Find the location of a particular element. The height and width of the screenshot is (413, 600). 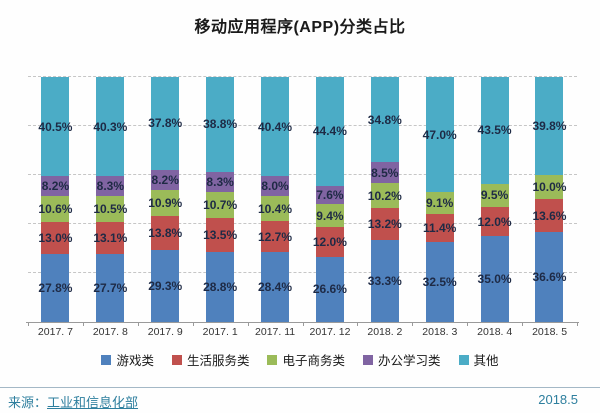

bar-segment: 8.2% is located at coordinates (55, 186).